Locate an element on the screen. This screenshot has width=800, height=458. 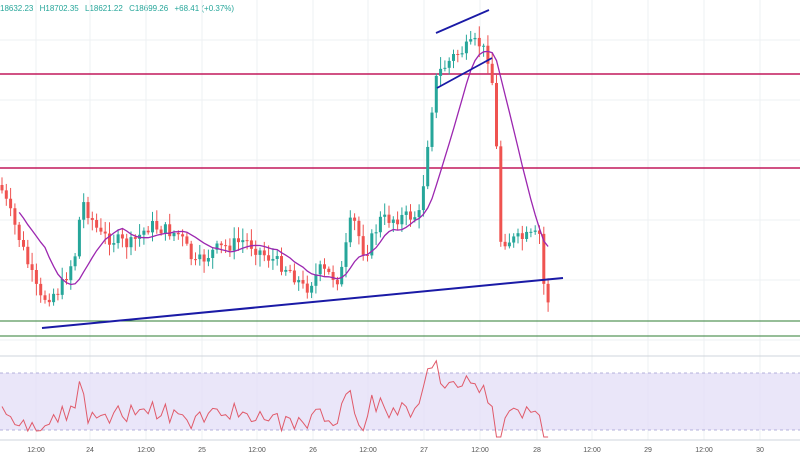
rsi-line is located at coordinates (275, 398).